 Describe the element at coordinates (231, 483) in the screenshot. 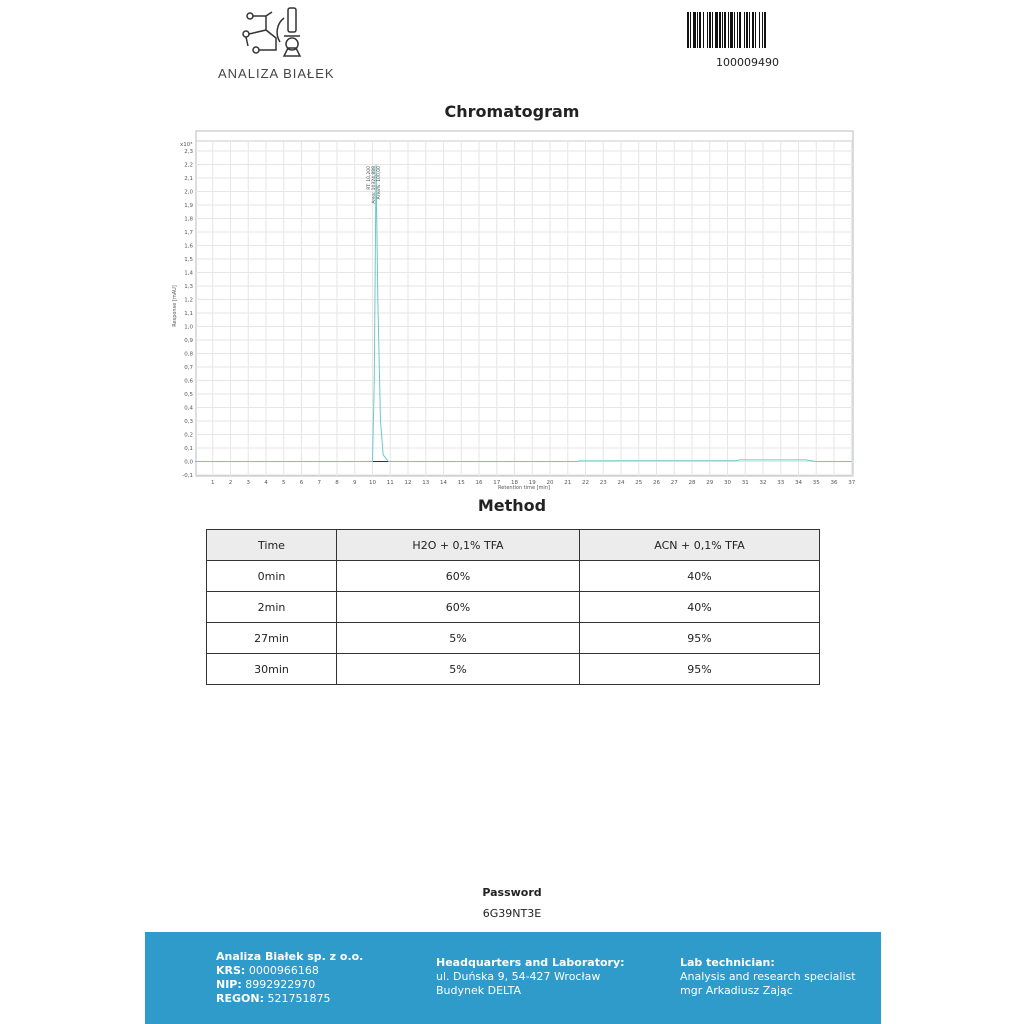

I see `x-tick-label: 2` at that location.